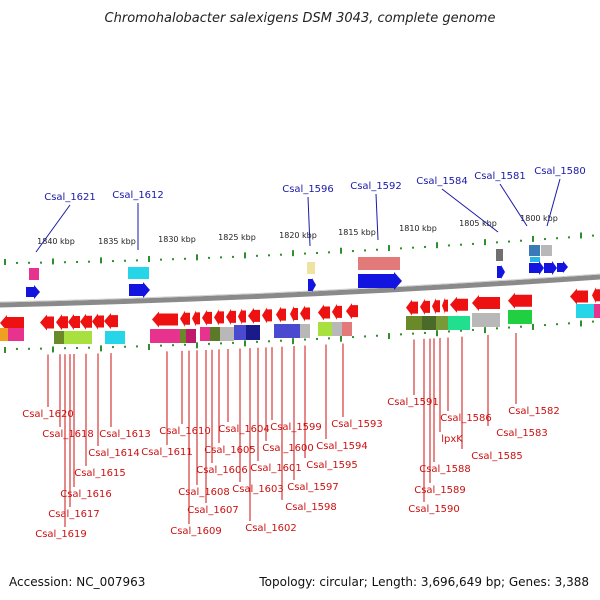  I want to click on gene-label-top: Csal_1584, so click(442, 181).